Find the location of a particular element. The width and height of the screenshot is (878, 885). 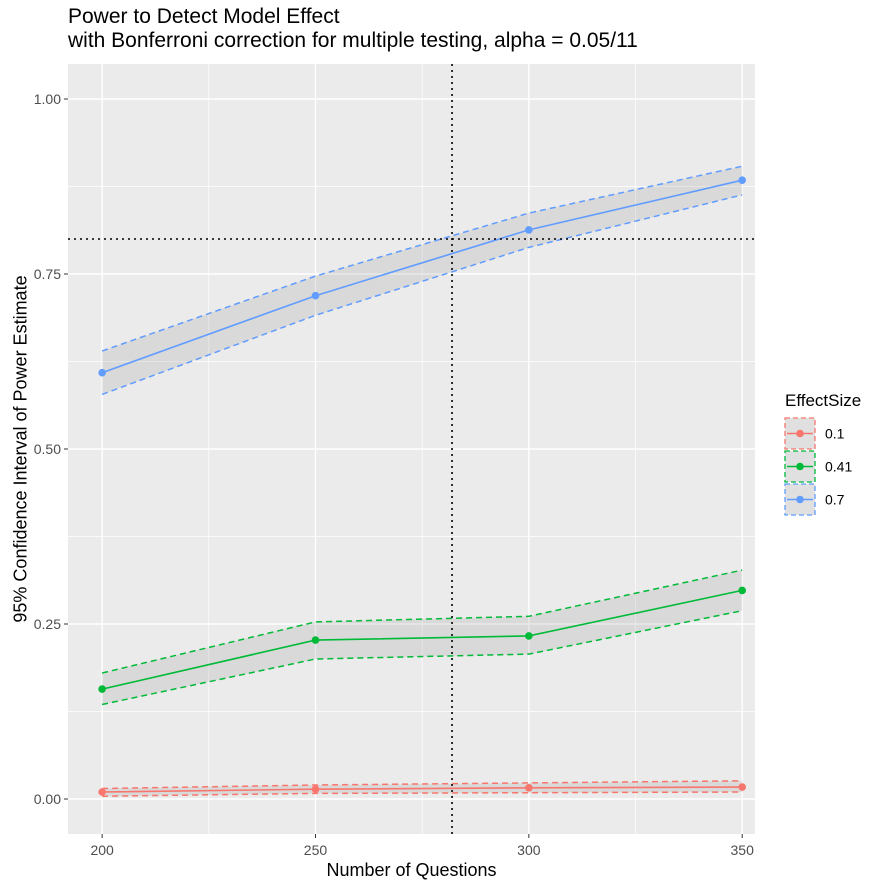

legend-key-point-0.7 is located at coordinates (800, 499).